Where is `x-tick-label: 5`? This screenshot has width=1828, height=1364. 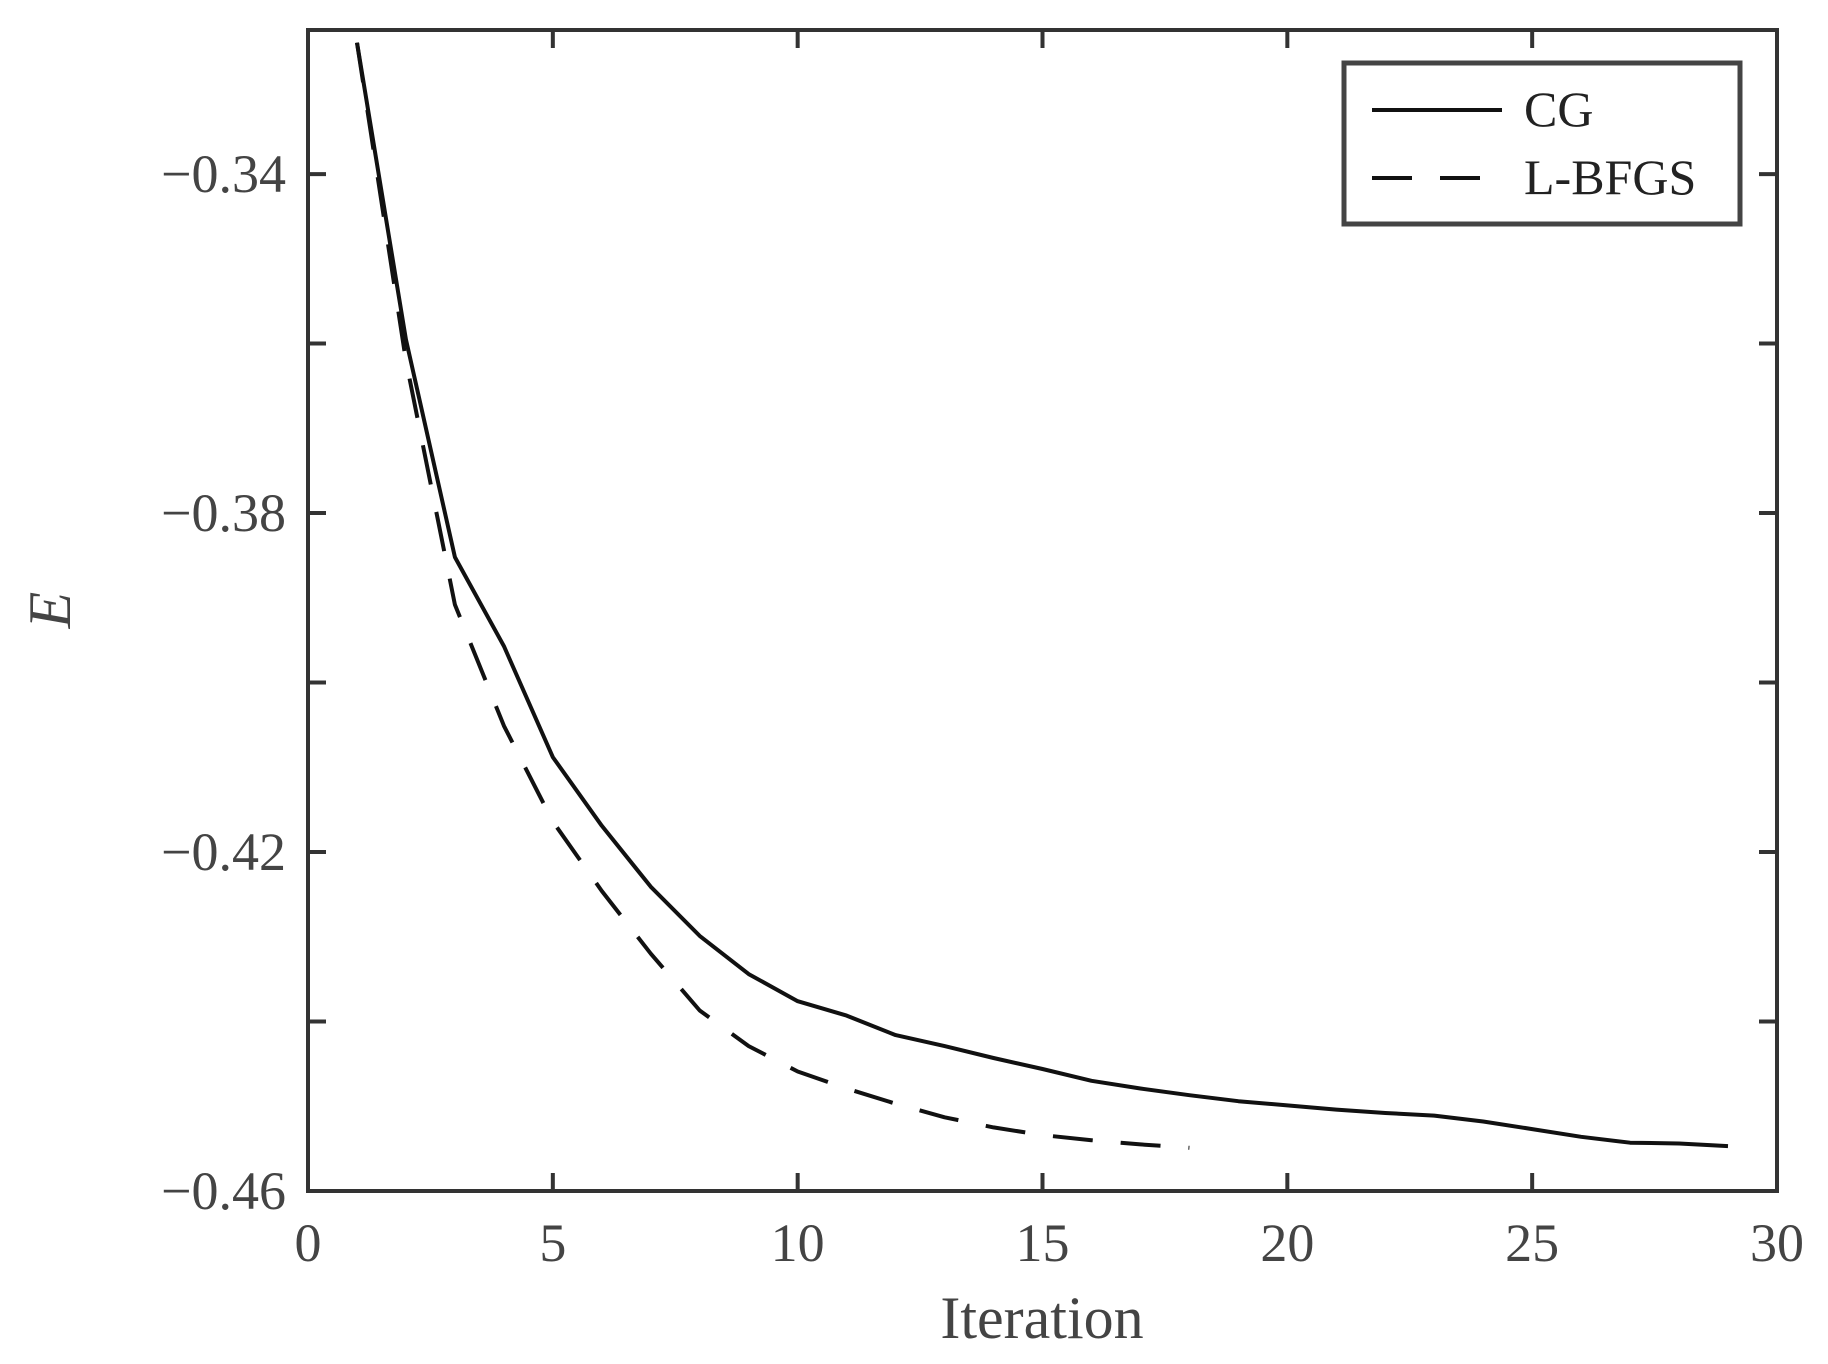
x-tick-label: 5 is located at coordinates (552, 1243).